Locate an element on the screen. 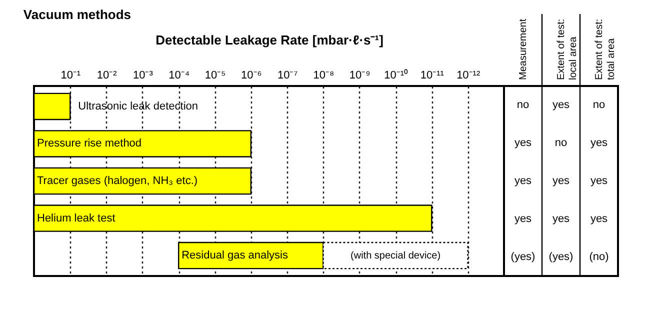 This screenshot has width=649, height=322. x-tick-label: 10⁻³ is located at coordinates (143, 76).